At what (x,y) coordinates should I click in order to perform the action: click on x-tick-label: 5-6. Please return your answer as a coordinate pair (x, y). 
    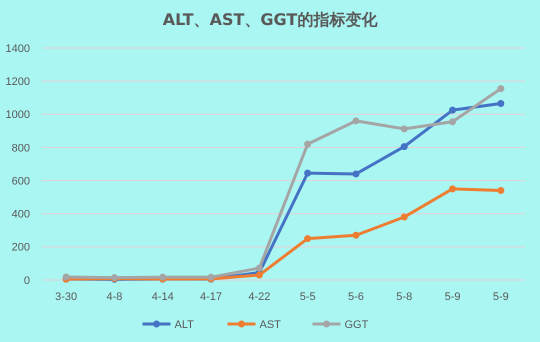
    Looking at the image, I should click on (356, 297).